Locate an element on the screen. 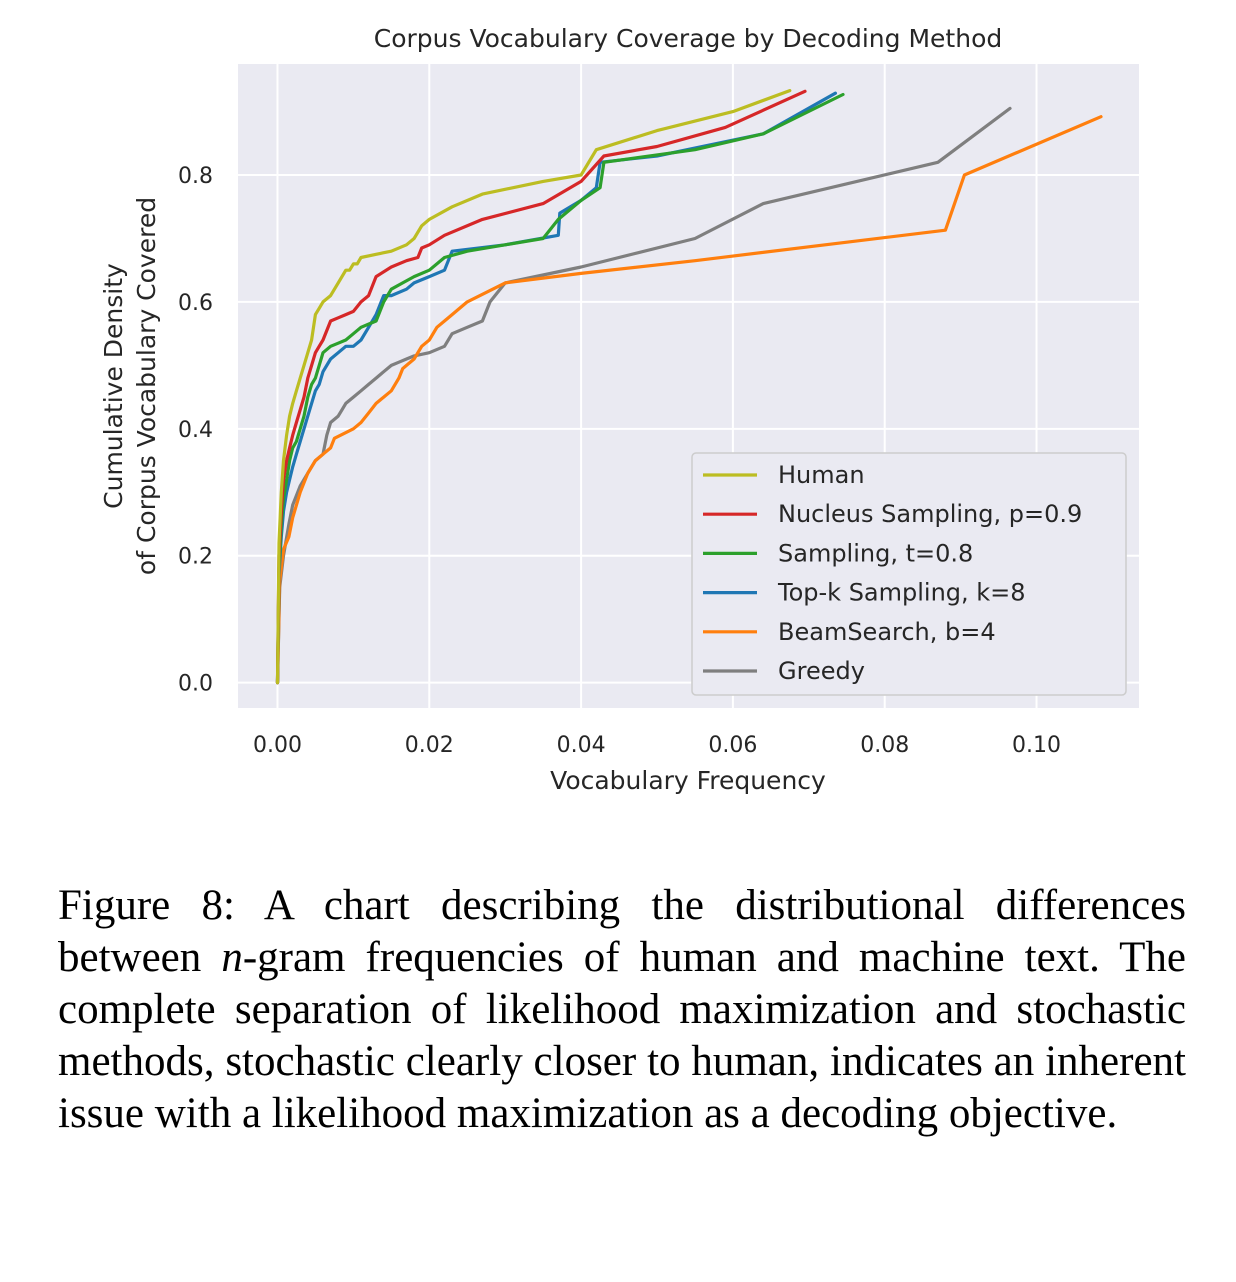 The width and height of the screenshot is (1236, 1282). caption-italic-n: n is located at coordinates (232, 957).